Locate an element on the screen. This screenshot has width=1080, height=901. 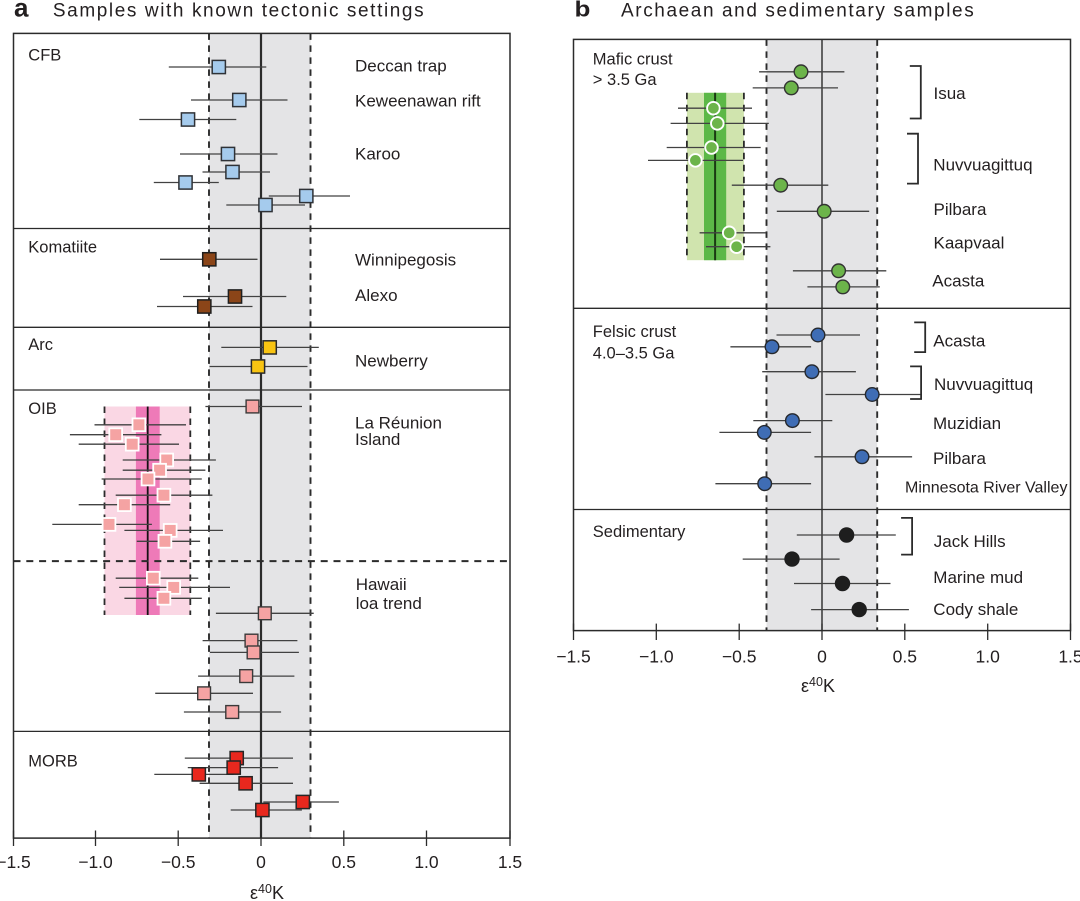
svg-text: MORB is located at coordinates (53, 762).